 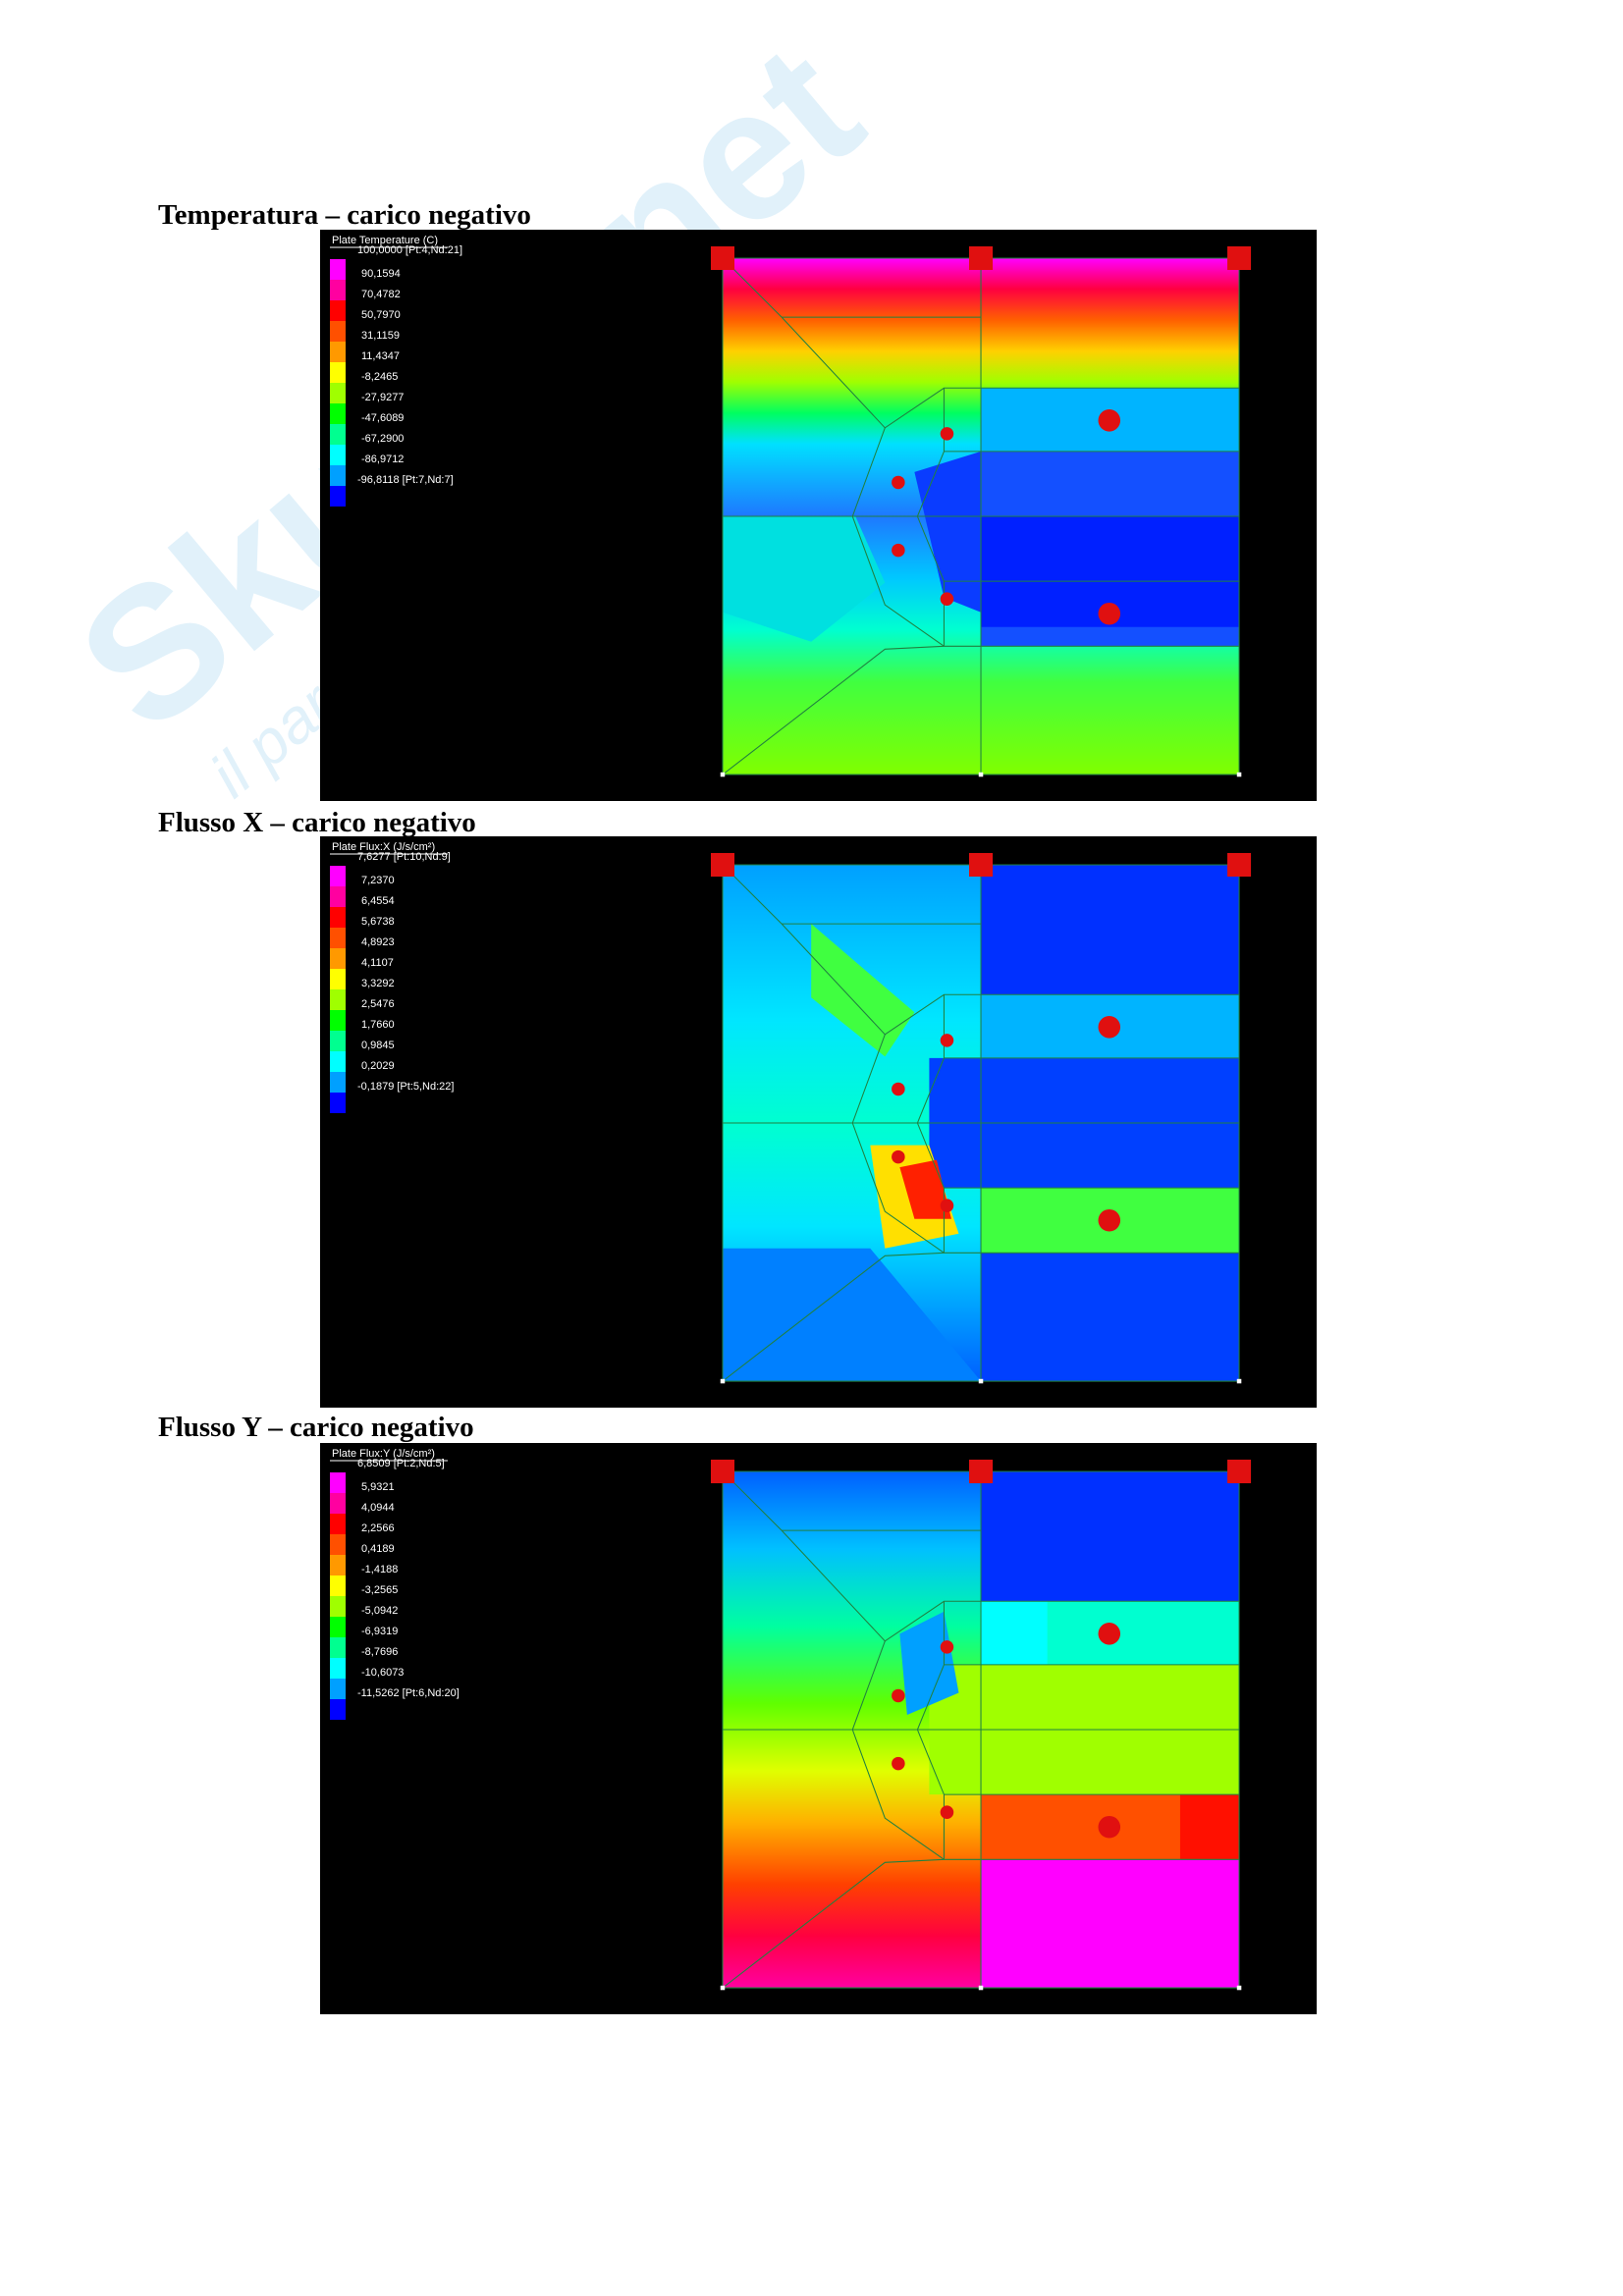 I want to click on legend-value: 2,2566, so click(x=378, y=1528).